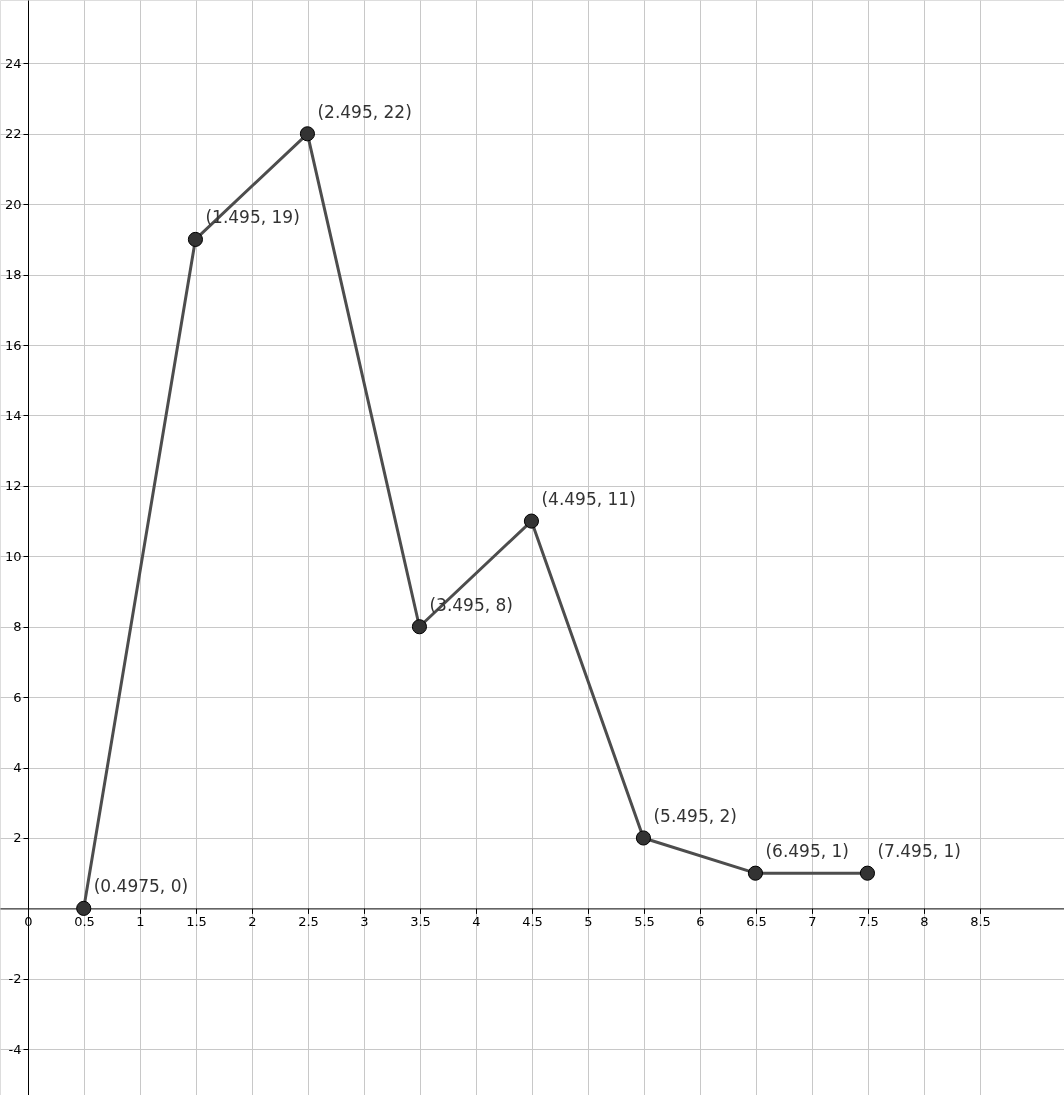  I want to click on x-tick-label: 8, so click(924, 921).